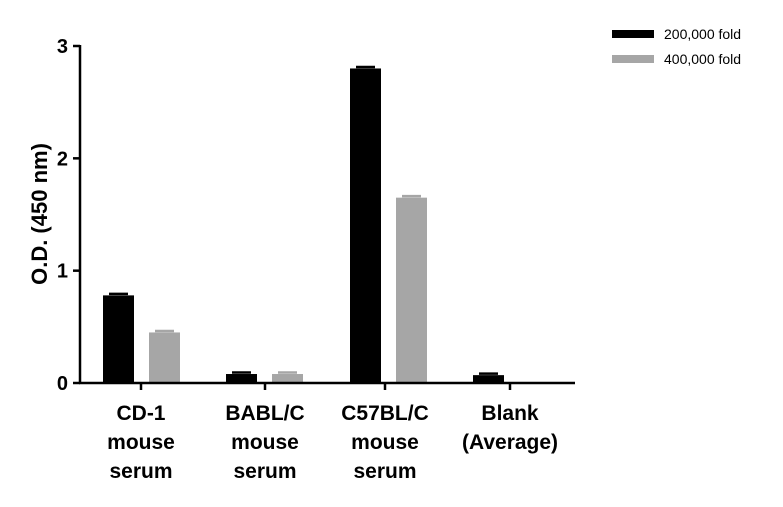  What do you see at coordinates (264, 413) in the screenshot?
I see `category-label-2-line-1: BABL/C` at bounding box center [264, 413].